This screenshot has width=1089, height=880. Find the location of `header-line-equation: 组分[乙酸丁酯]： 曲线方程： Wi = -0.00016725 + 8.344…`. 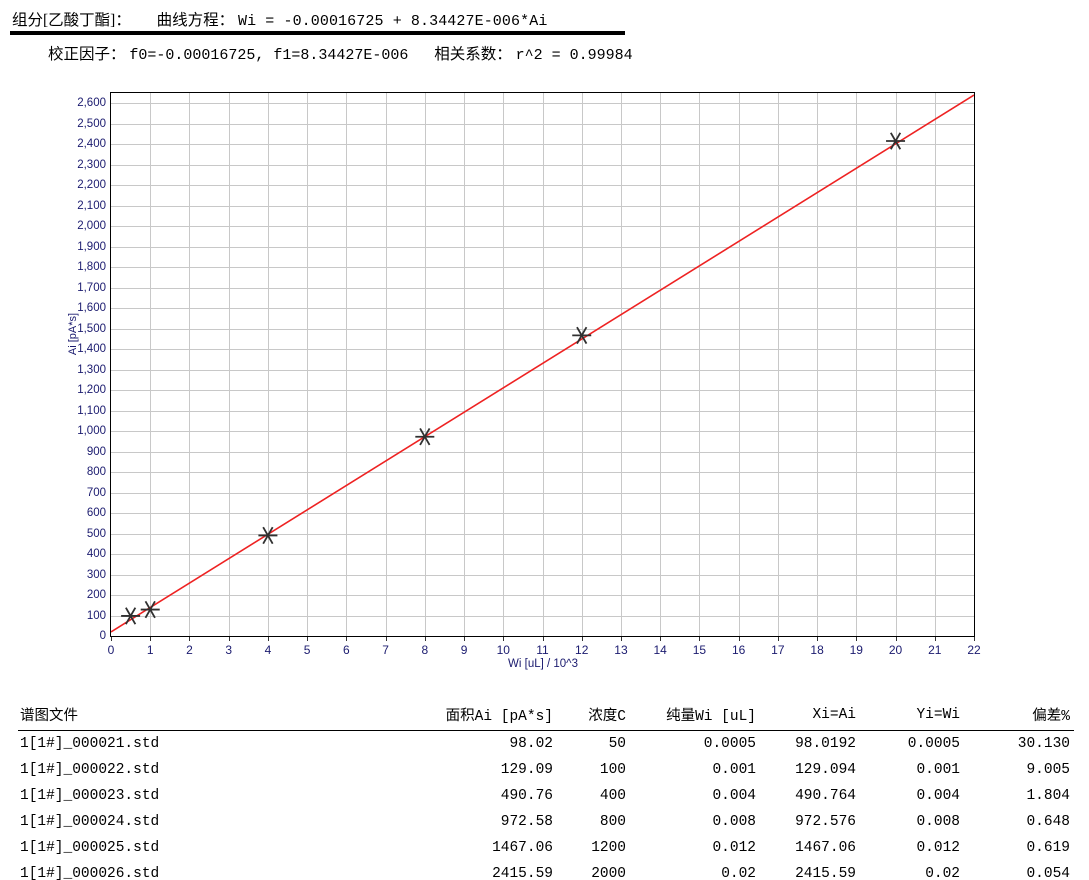

header-line-equation: 组分[乙酸丁酯]： 曲线方程： Wi = -0.00016725 + 8.344… is located at coordinates (279, 19).